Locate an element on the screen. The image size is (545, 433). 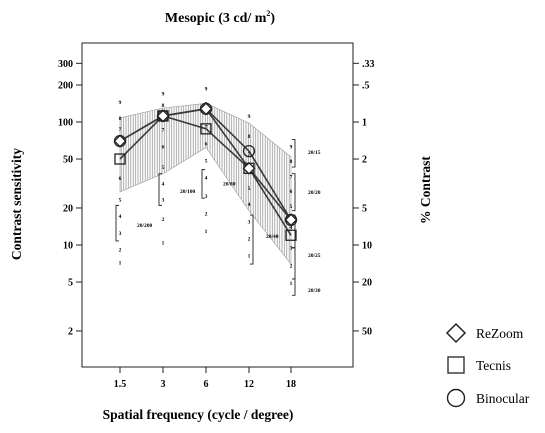
acuity-label: 20/200 is located at coordinates (145, 226).